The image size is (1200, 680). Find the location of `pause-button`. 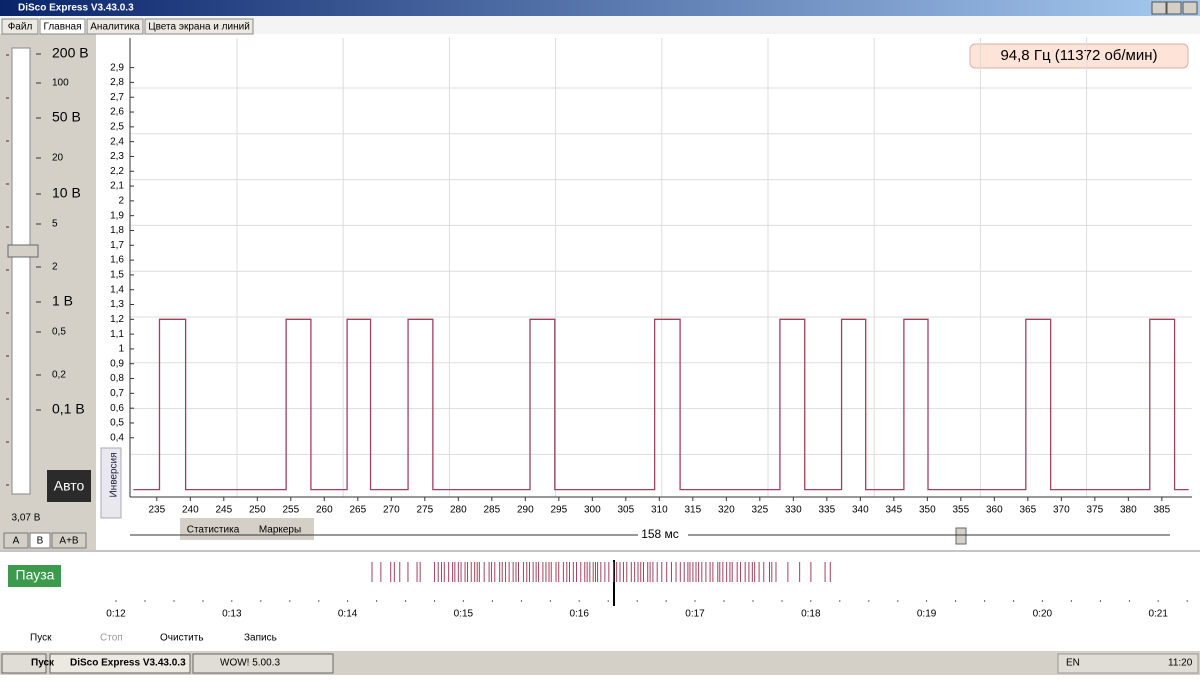

pause-button is located at coordinates (34, 576).